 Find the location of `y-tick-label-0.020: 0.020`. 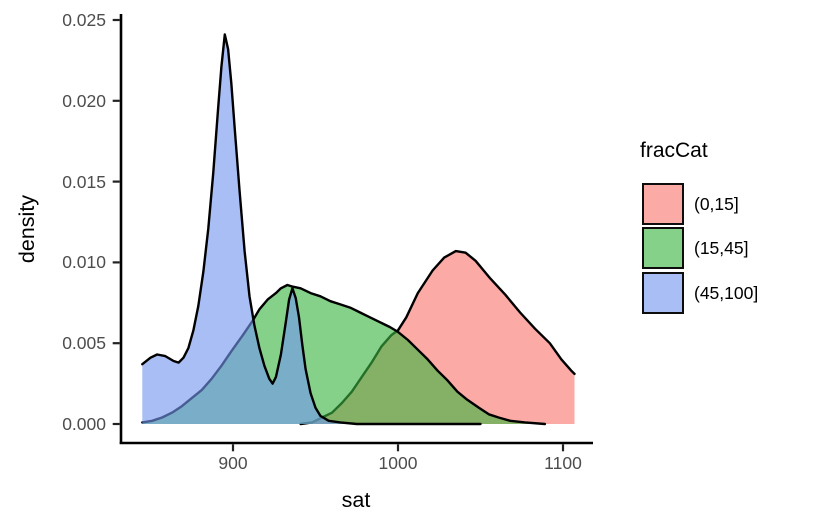

y-tick-label-0.020: 0.020 is located at coordinates (84, 100).